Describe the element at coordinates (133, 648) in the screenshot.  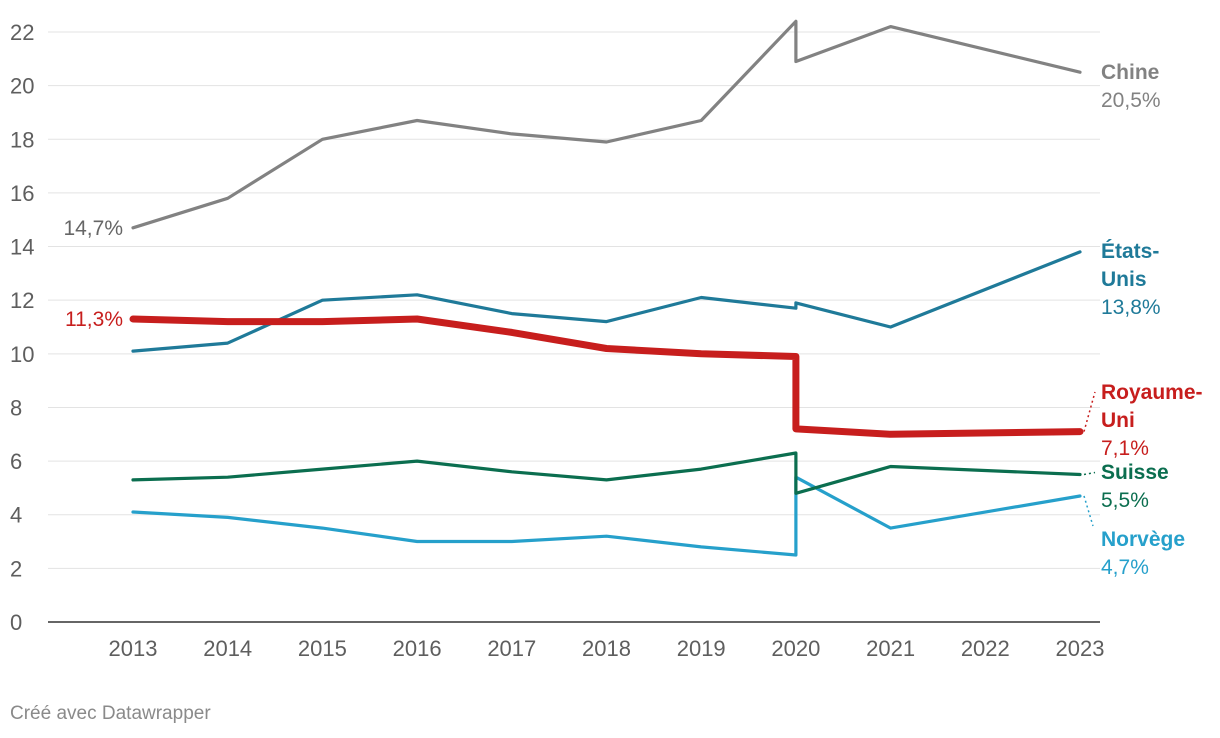
I see `x-tick-label: 2013` at that location.